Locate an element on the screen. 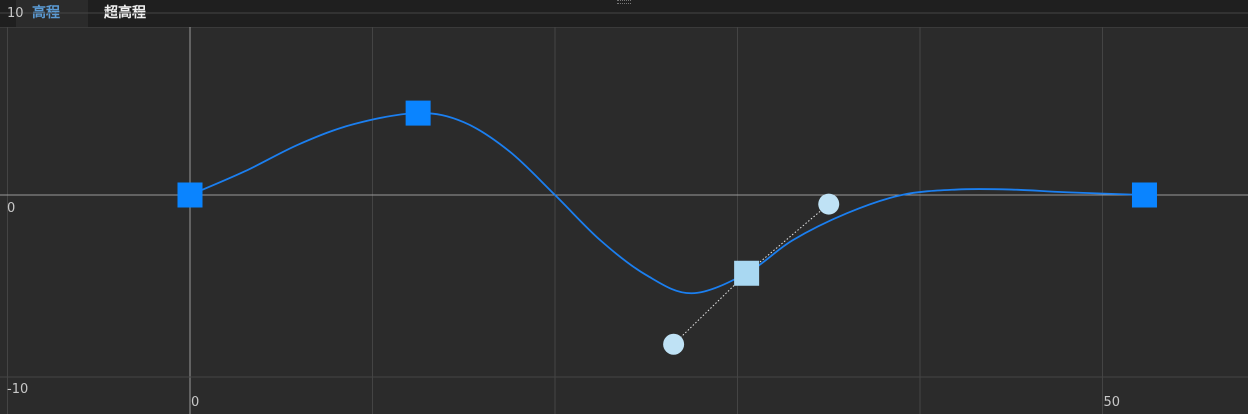 This screenshot has width=1248, height=414. handle-lines is located at coordinates (751, 274).